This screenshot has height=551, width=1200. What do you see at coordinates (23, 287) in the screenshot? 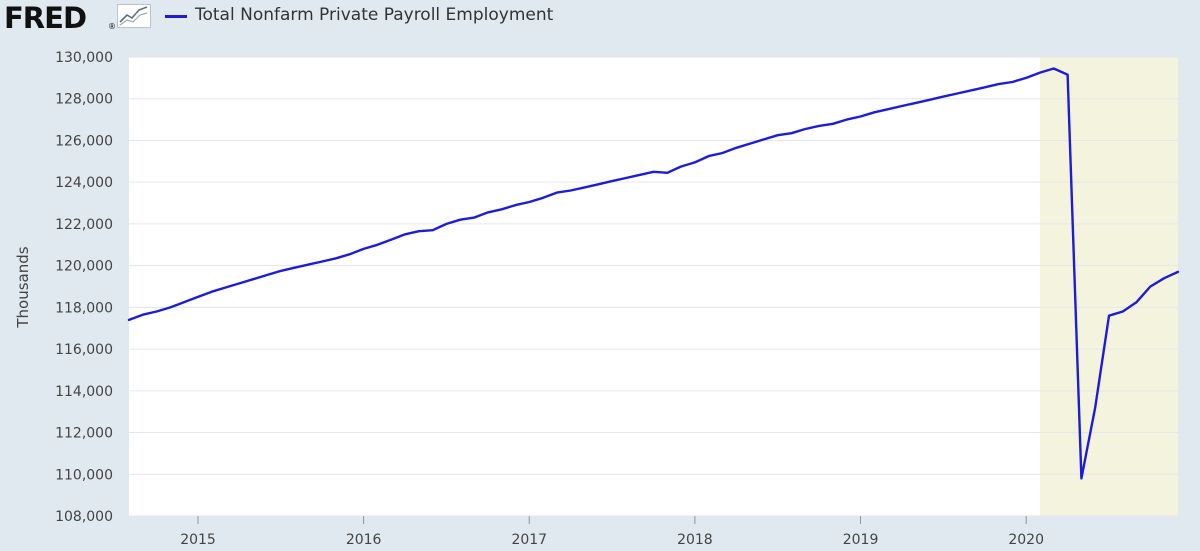
I see `y-axis-title: Thousands` at bounding box center [23, 287].